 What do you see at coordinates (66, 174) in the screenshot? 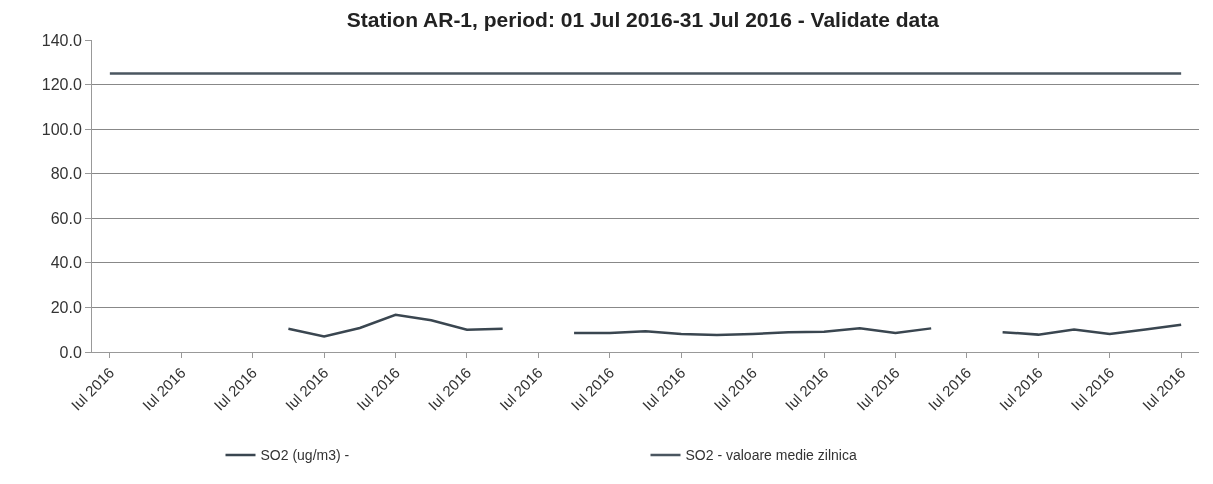
I see `y-tick-label: 80.0` at bounding box center [66, 174].